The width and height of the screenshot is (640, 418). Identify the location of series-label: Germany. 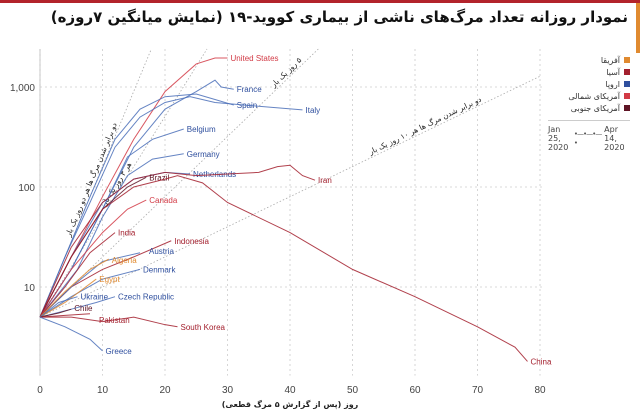
(203, 154).